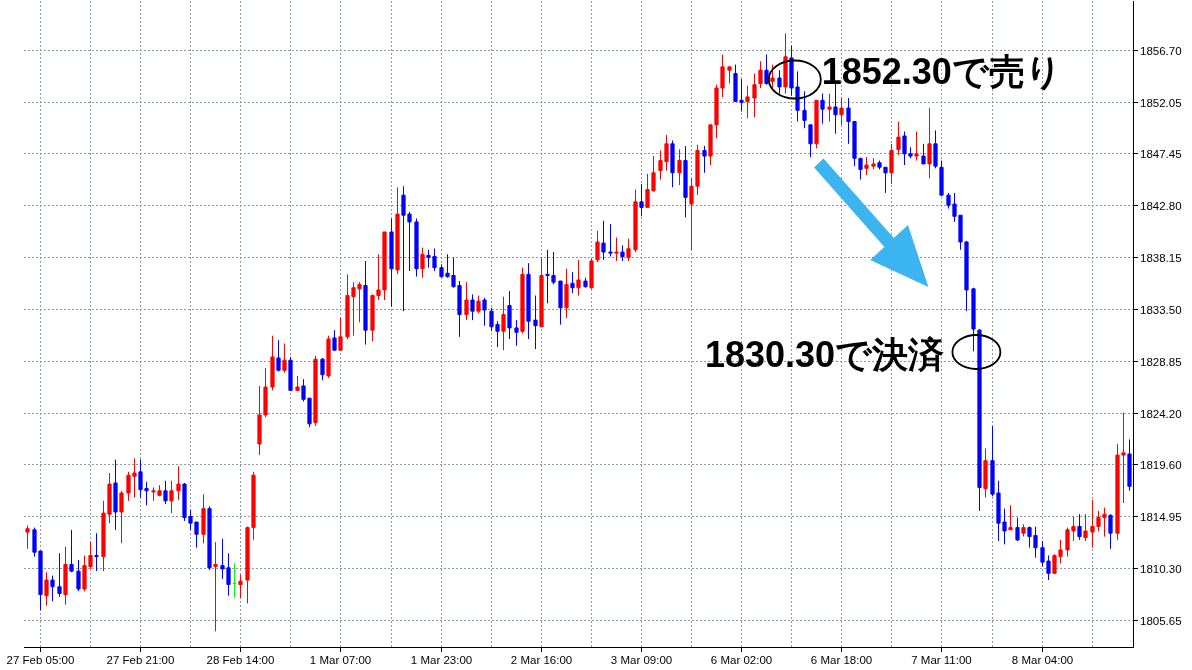  Describe the element at coordinates (741, 660) in the screenshot. I see `x-tick-label: 6 Mar 02:00` at that location.